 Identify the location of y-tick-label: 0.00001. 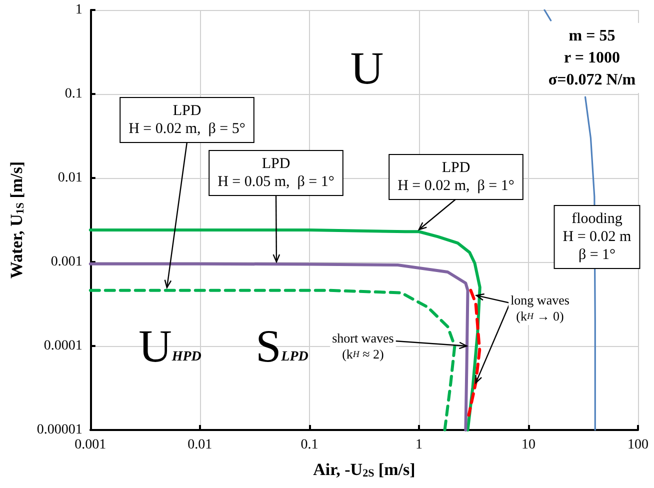
(59, 430).